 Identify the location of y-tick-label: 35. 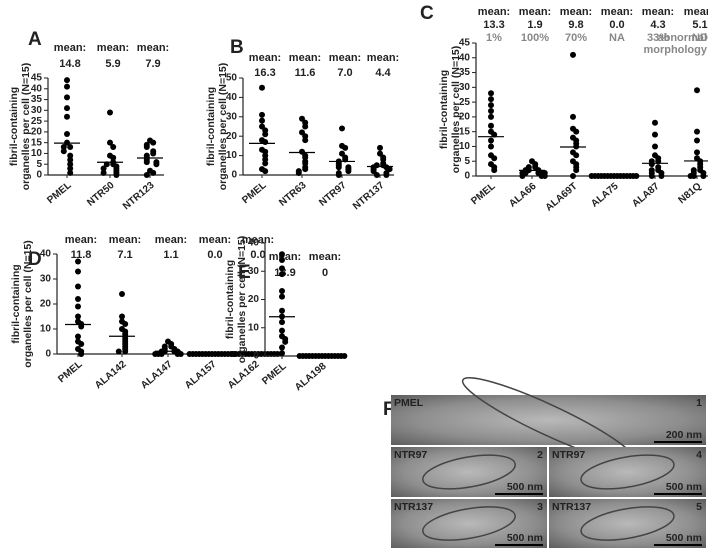
(37, 99).